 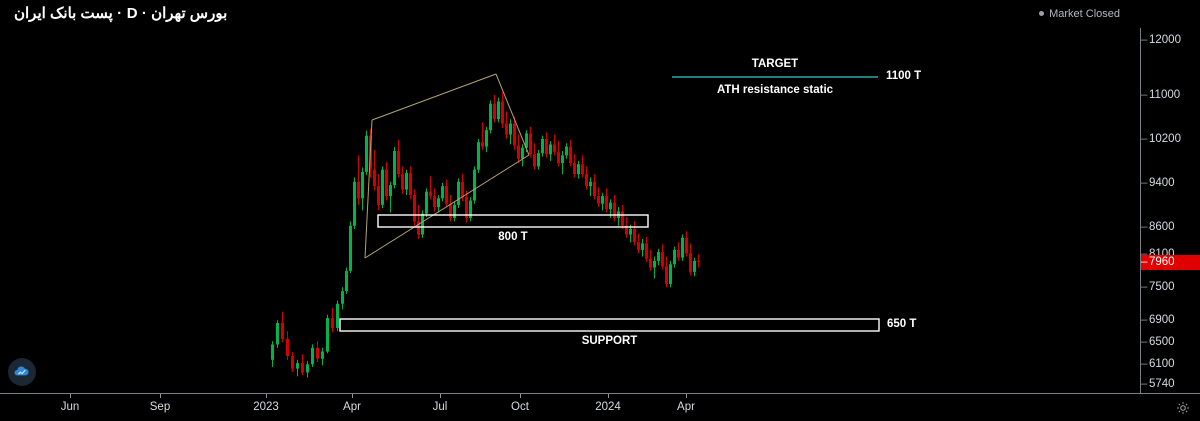 I want to click on price-tick-label: 6100, so click(x=1162, y=364).